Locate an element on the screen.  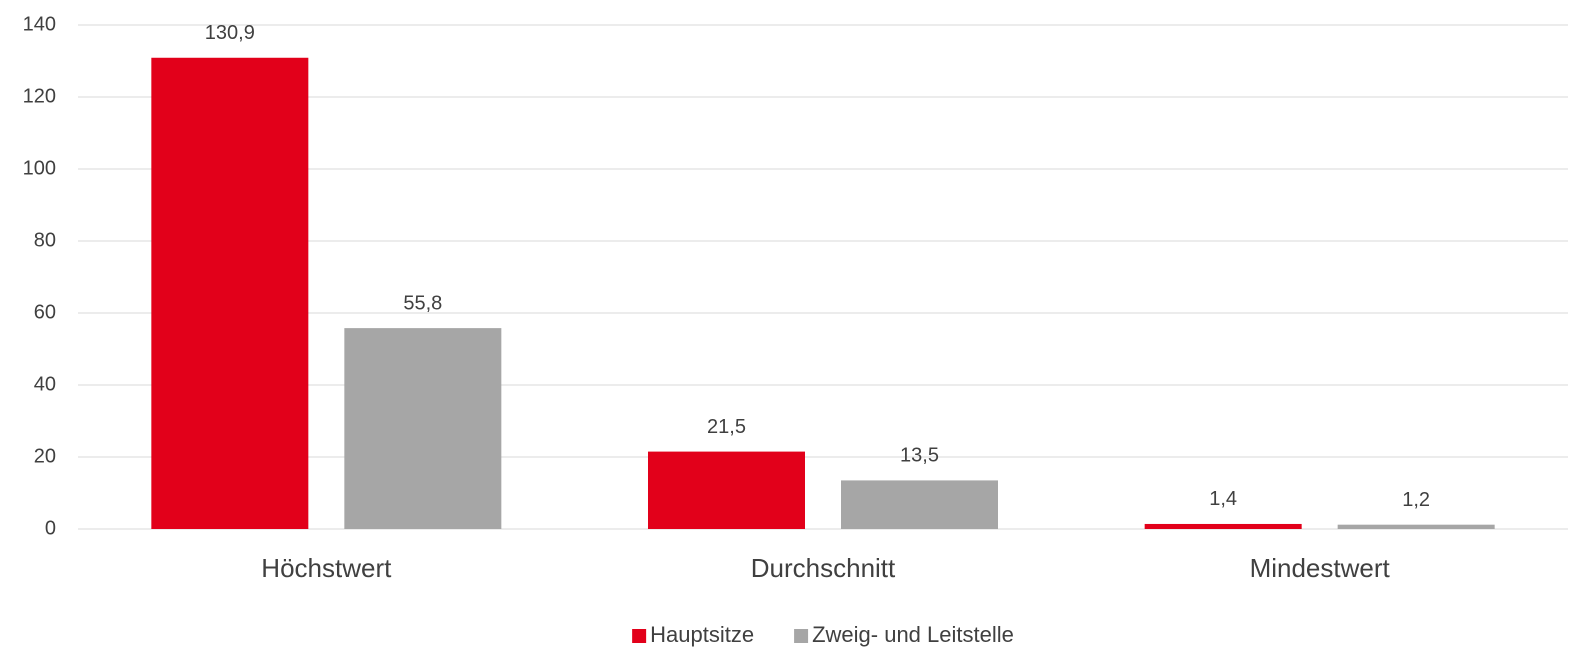
legend: Hauptsitze Zweig- und Leitstelle is located at coordinates (823, 634).